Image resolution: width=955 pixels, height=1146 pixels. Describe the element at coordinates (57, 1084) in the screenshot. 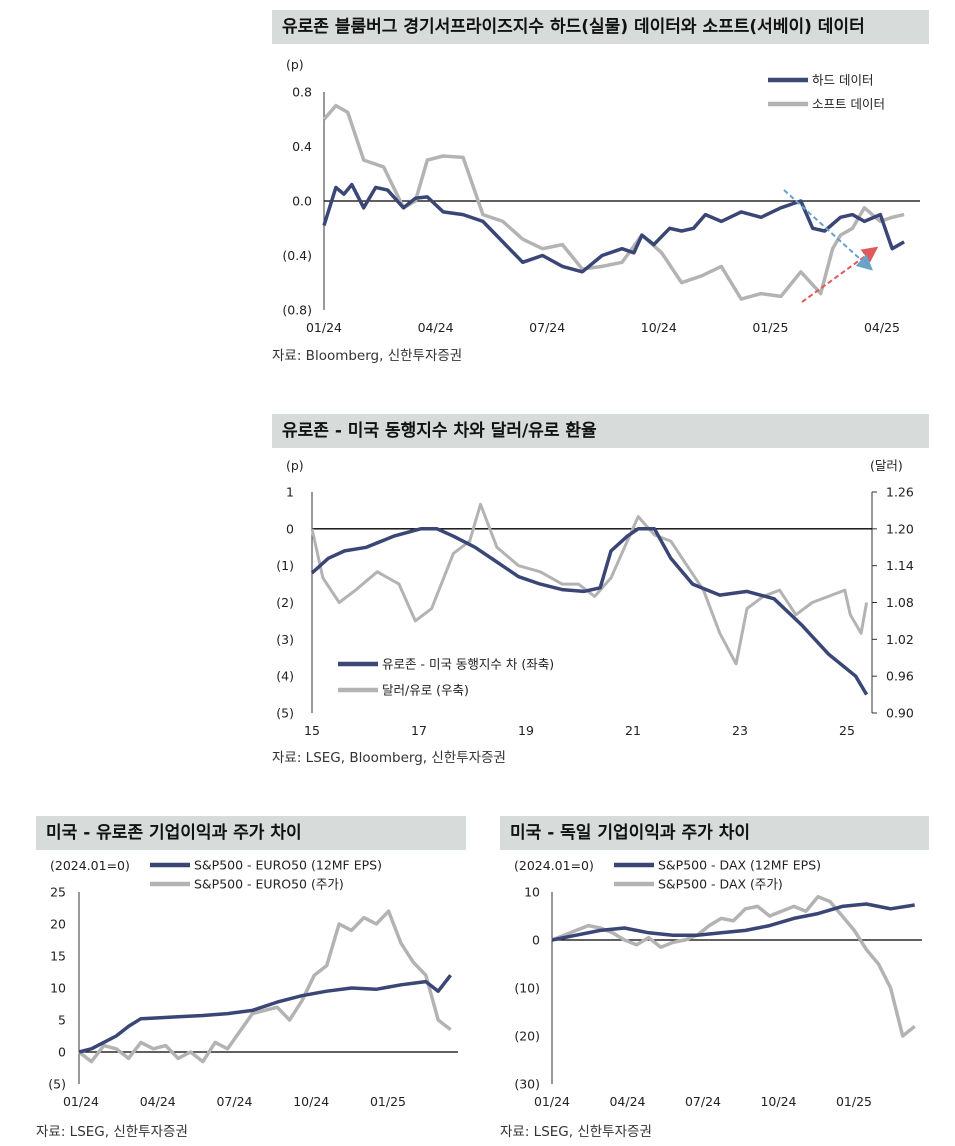

I see `y-tick-label: (5)` at that location.